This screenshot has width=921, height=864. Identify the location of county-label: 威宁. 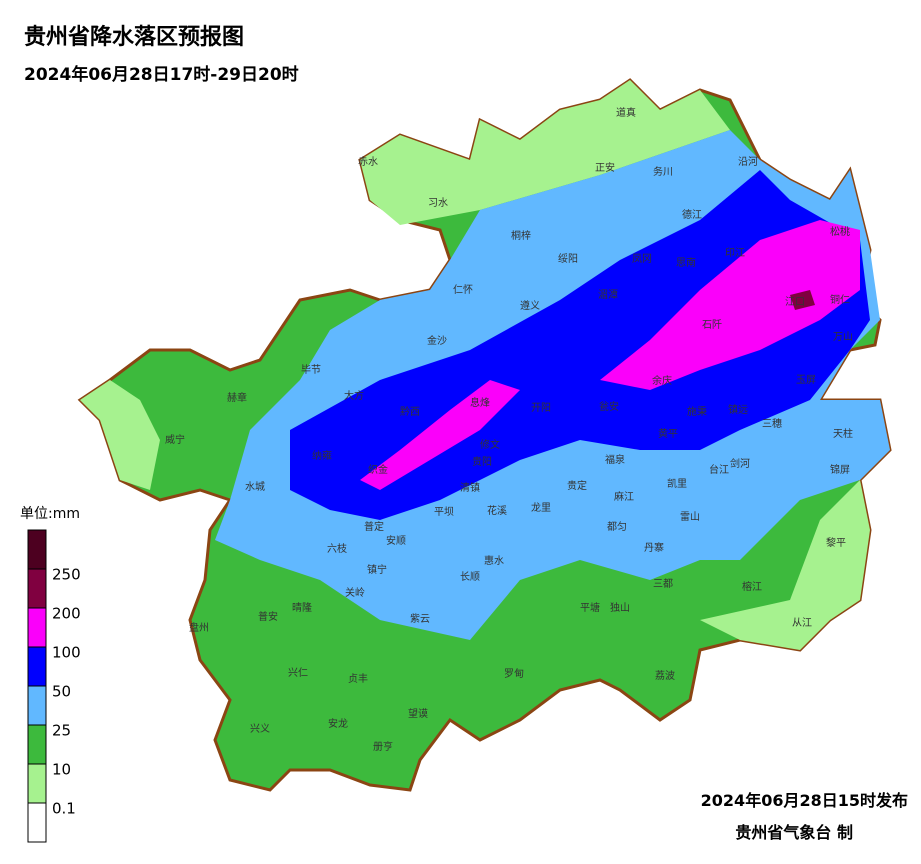
(175, 439).